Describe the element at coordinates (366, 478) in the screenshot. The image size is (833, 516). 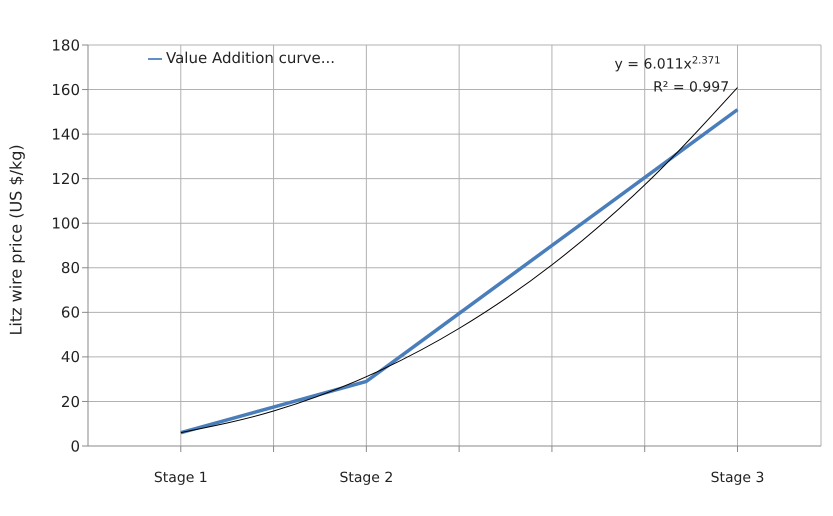
I see `x-tick-label: Stage 2` at that location.